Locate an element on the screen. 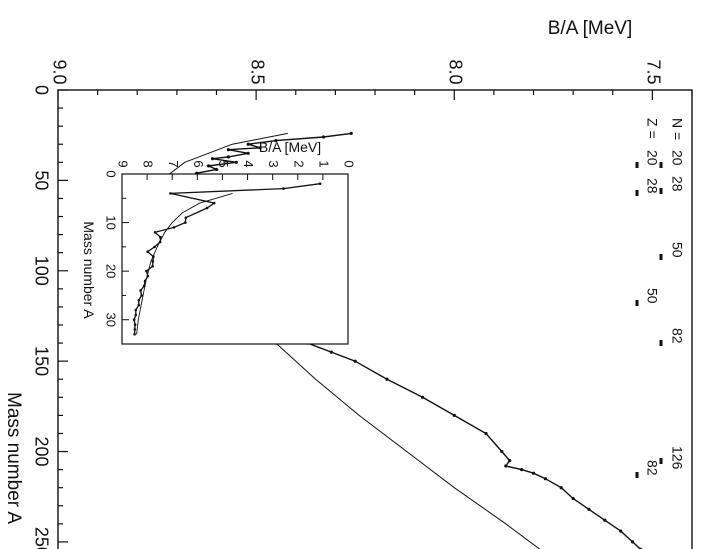 The width and height of the screenshot is (724, 549). inset-y-axis-label: B/A [MeV] is located at coordinates (290, 147).